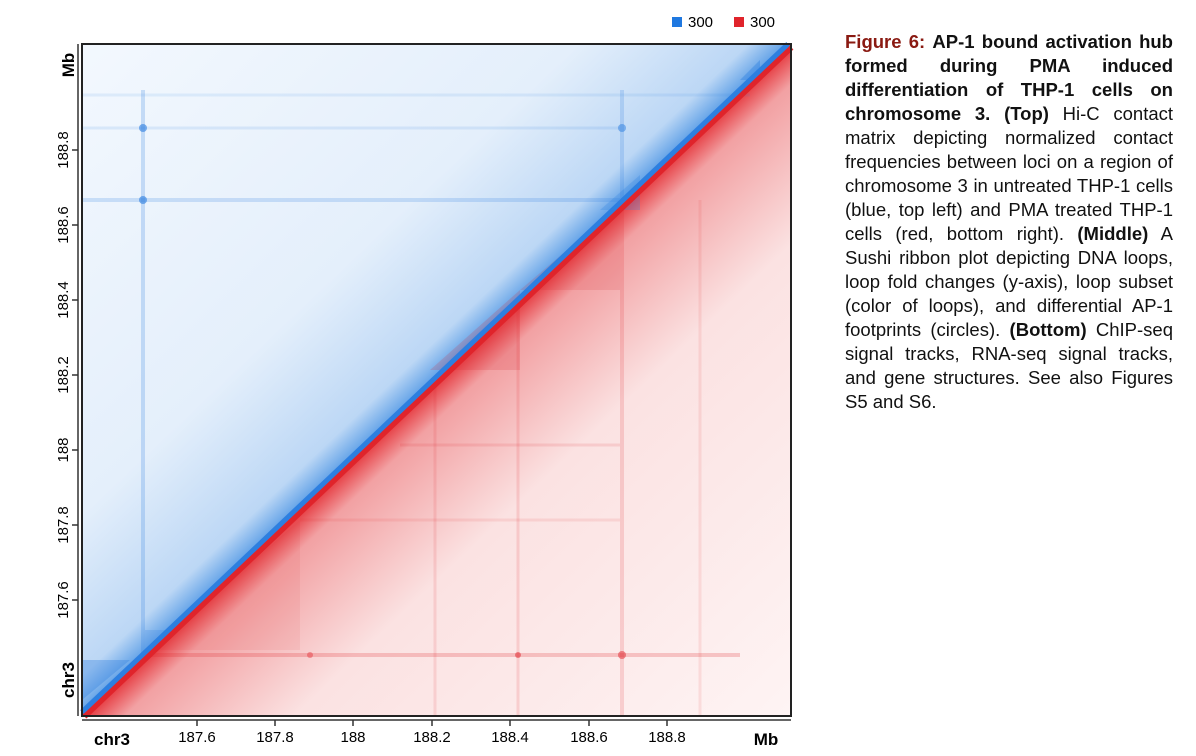  Describe the element at coordinates (68, 65) in the screenshot. I see `y-axis-unit: Mb` at that location.